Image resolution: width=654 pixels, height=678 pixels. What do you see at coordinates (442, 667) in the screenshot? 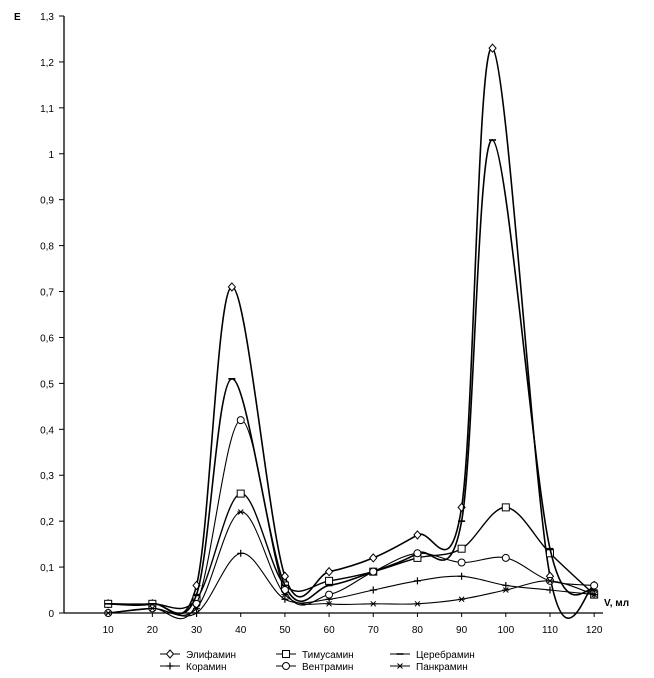
I see `legend-label: Панкрамин` at bounding box center [442, 667].